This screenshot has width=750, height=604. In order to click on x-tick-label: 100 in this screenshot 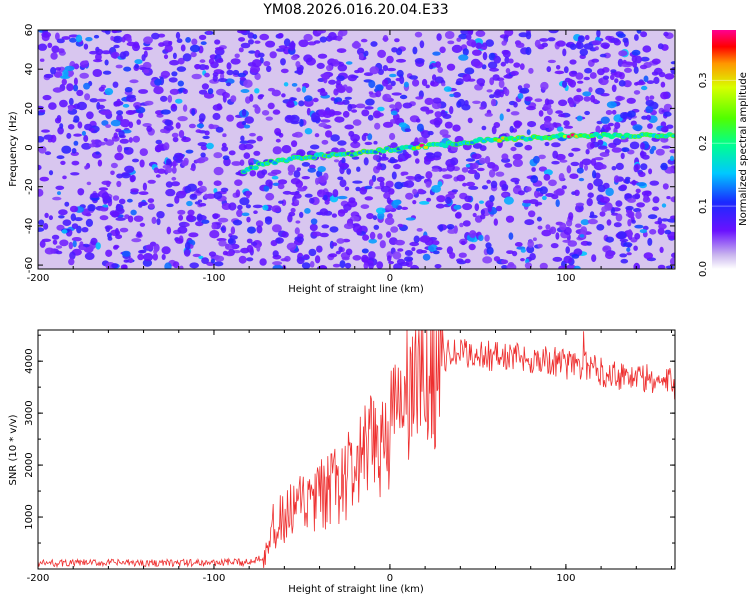, I will do `click(565, 278)`.